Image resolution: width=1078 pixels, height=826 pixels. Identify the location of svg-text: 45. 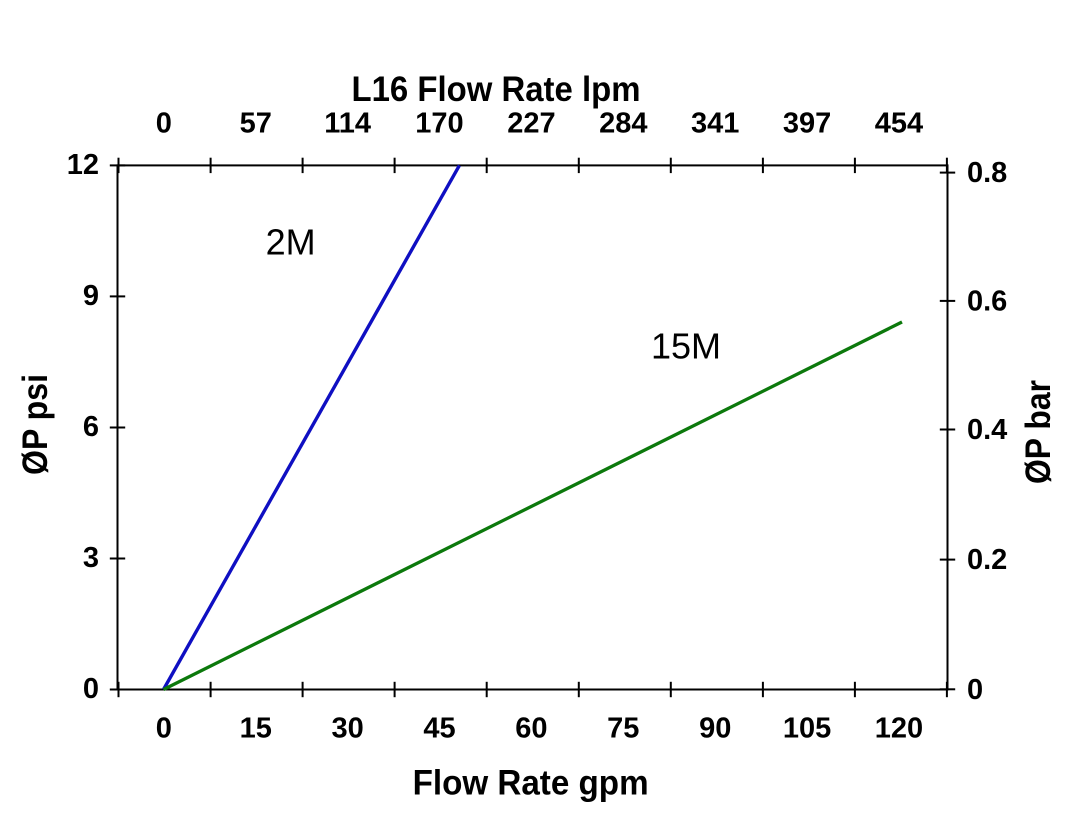
(439, 728).